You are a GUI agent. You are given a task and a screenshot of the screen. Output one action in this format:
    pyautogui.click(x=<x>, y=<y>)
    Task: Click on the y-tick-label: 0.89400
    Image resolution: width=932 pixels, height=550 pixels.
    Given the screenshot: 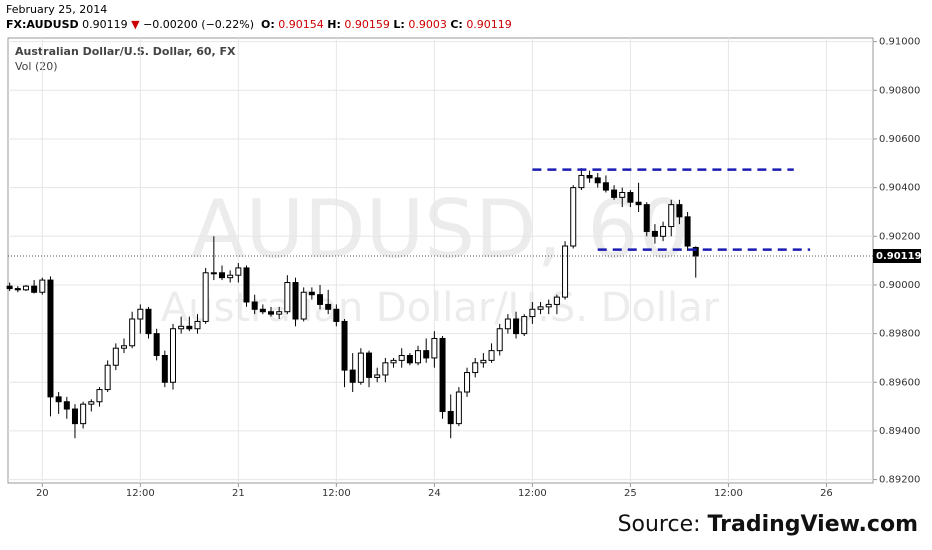 What is the action you would take?
    pyautogui.click(x=899, y=431)
    